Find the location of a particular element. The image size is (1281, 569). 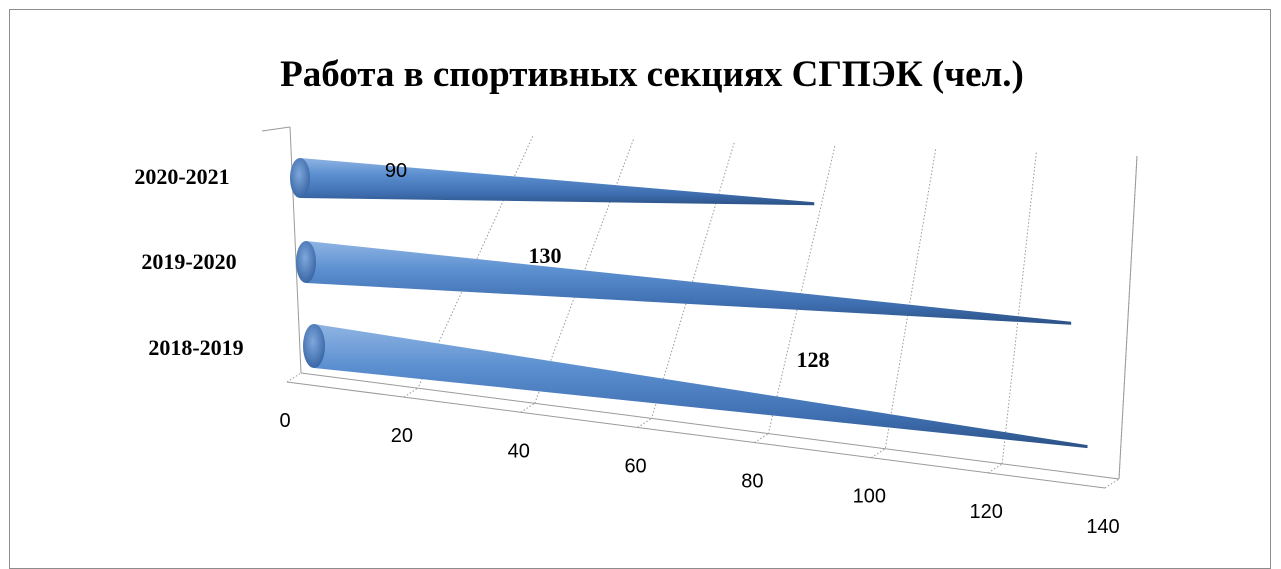

x-axis-line is located at coordinates (696, 435).